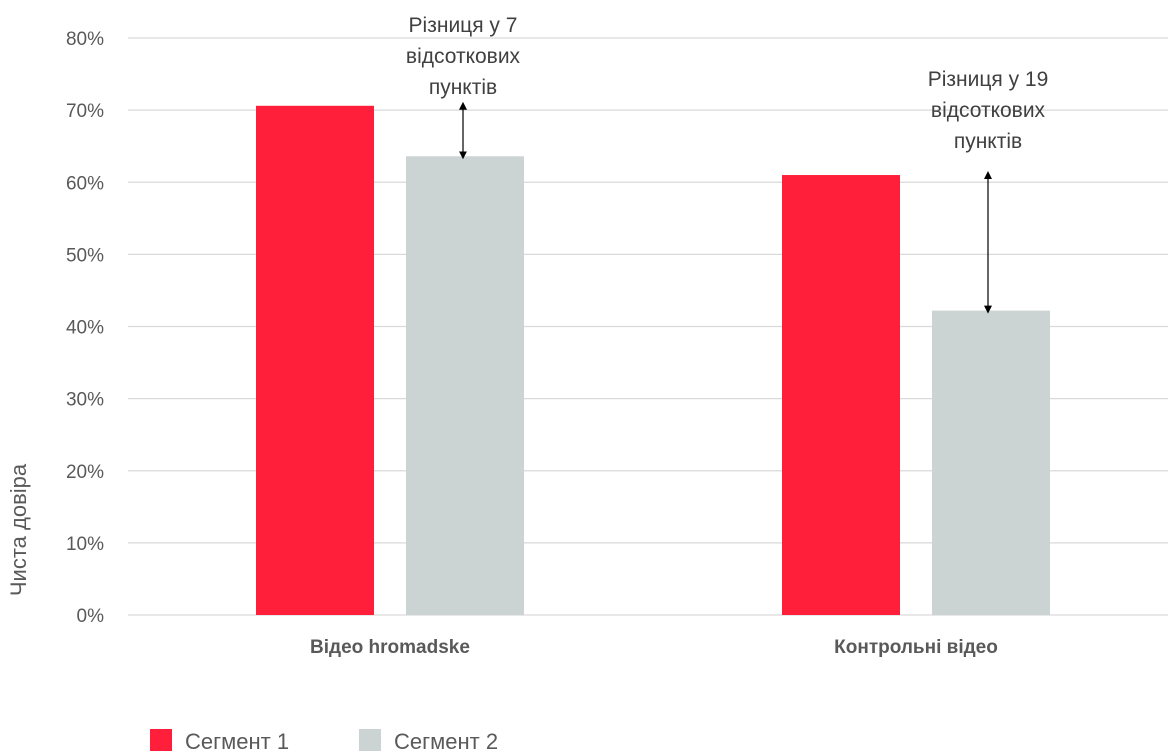  I want to click on y-tick-label: 0%, so click(91, 616).